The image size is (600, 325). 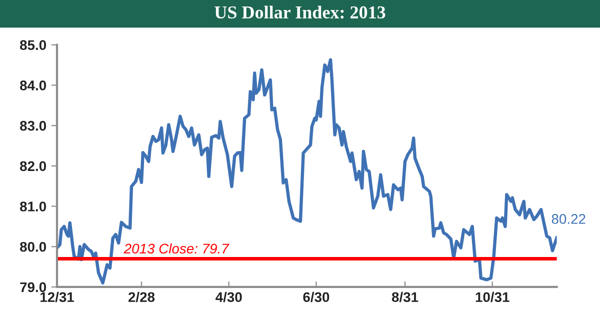 What do you see at coordinates (300, 12) in the screenshot?
I see `chart-title: US Dollar Index: 2013` at bounding box center [300, 12].